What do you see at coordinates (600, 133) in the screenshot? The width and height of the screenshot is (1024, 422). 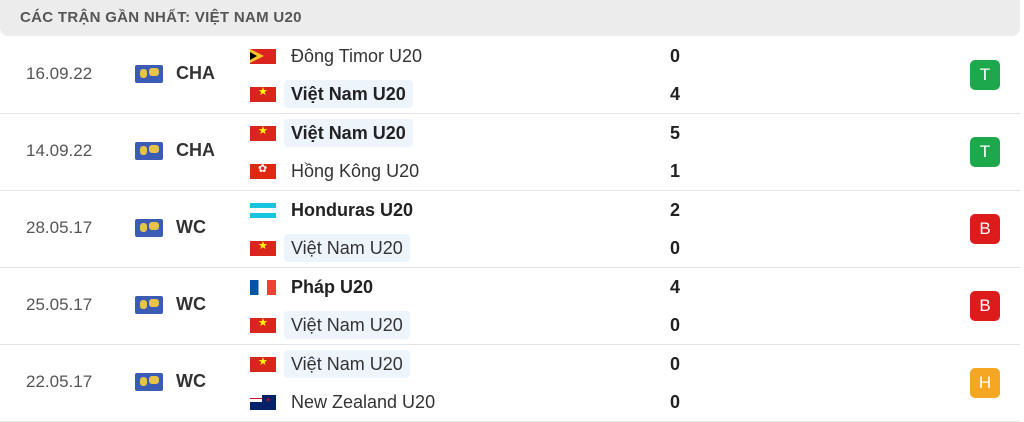 I see `team-home: Việt Nam U20 5` at bounding box center [600, 133].